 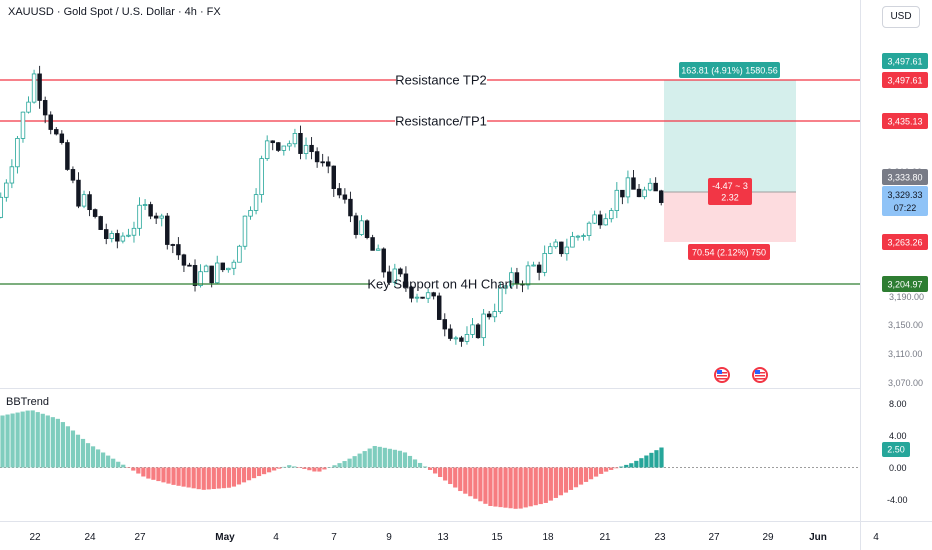 What do you see at coordinates (760, 375) in the screenshot?
I see `us-event-flag-icon` at bounding box center [760, 375].